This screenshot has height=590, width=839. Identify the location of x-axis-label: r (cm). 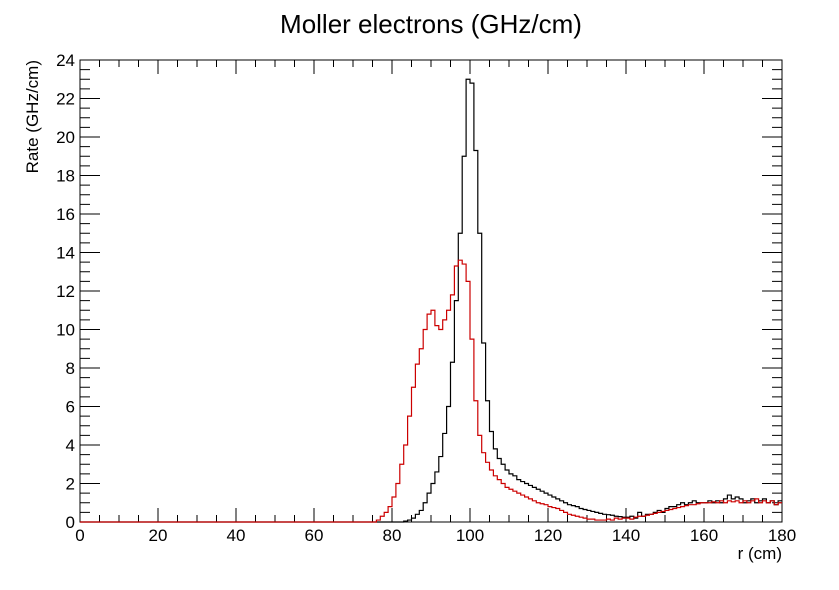
(760, 553).